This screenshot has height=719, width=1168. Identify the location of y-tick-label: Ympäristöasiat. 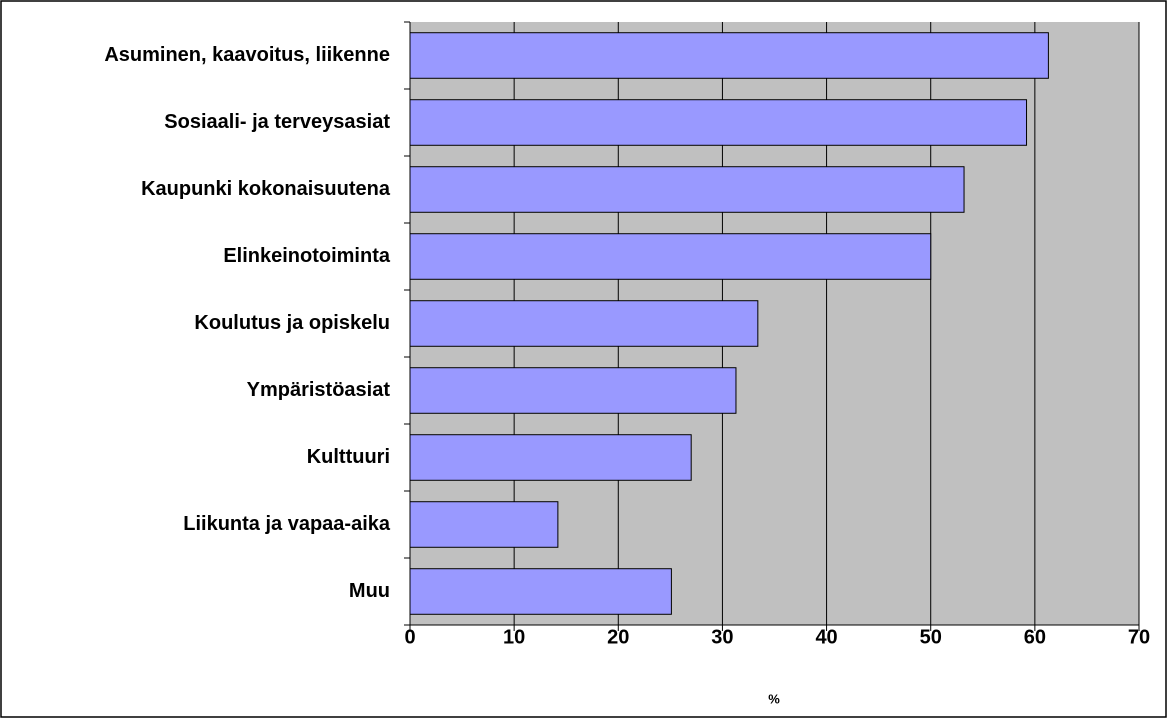
(319, 390).